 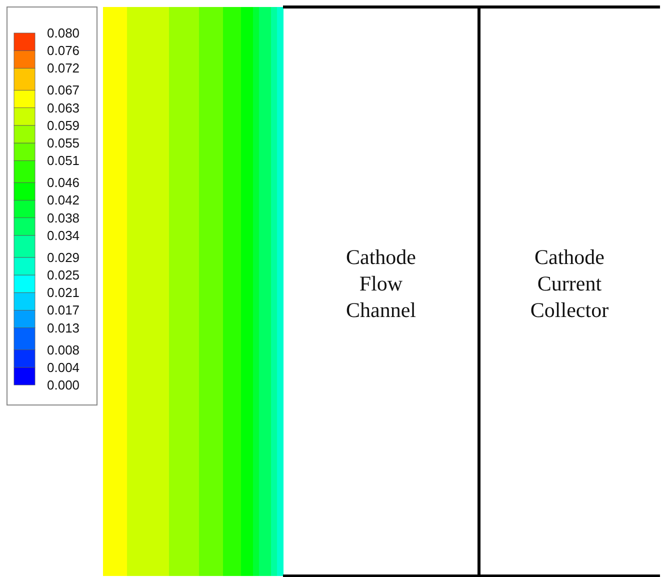 What do you see at coordinates (63, 143) in the screenshot?
I see `color-bar-label: 0.055` at bounding box center [63, 143].